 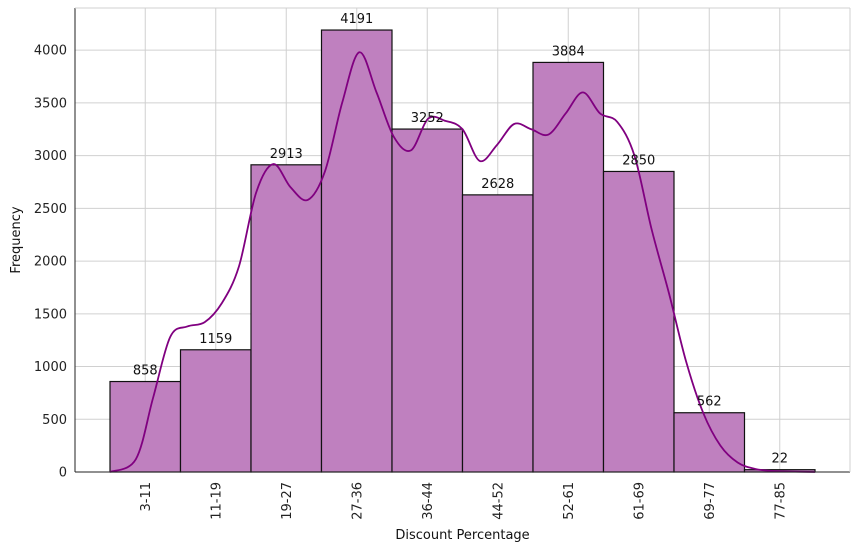 I want to click on x-tick-label: 69-77, so click(x=710, y=501).